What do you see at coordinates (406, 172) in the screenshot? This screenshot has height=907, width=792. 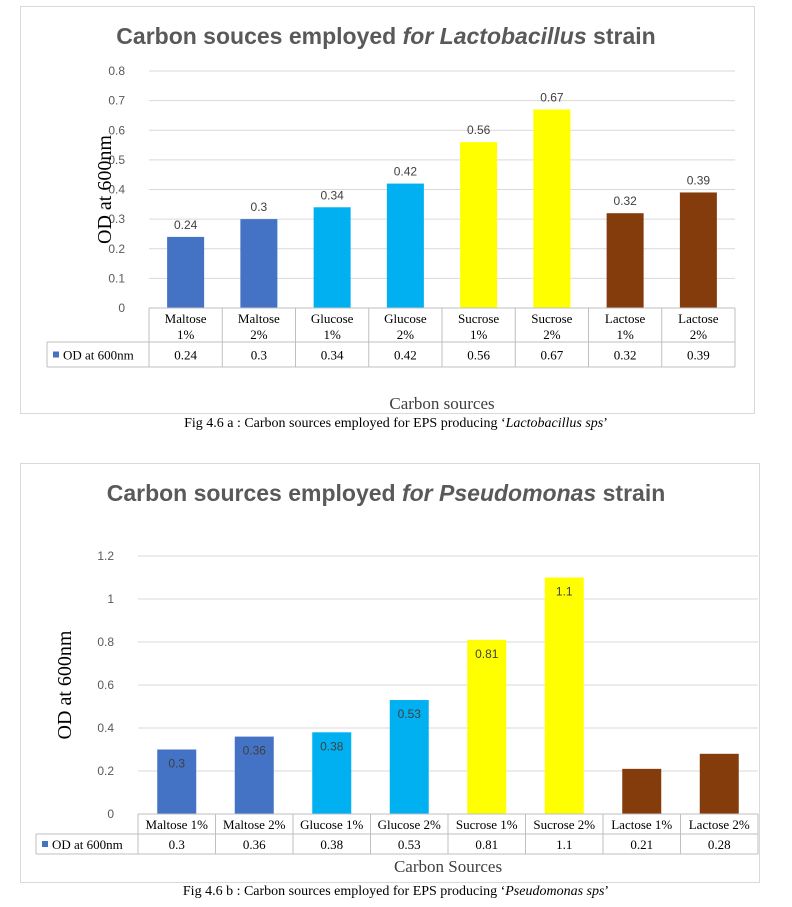 I see `data-label: 0.42` at bounding box center [406, 172].